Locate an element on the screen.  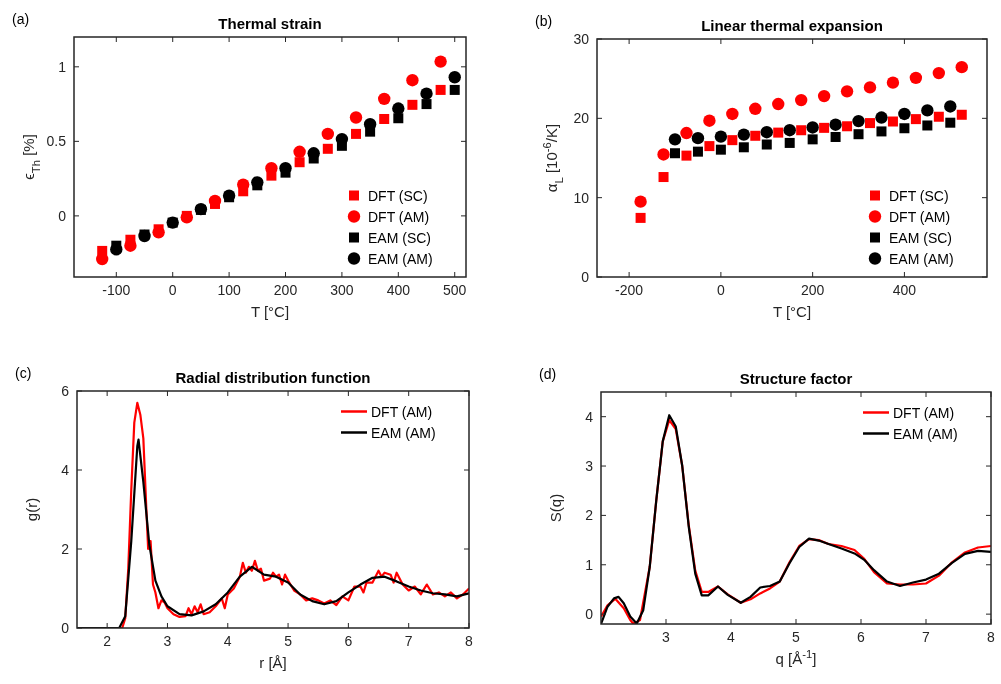
chart-title: Structure factor is located at coordinates (796, 378).